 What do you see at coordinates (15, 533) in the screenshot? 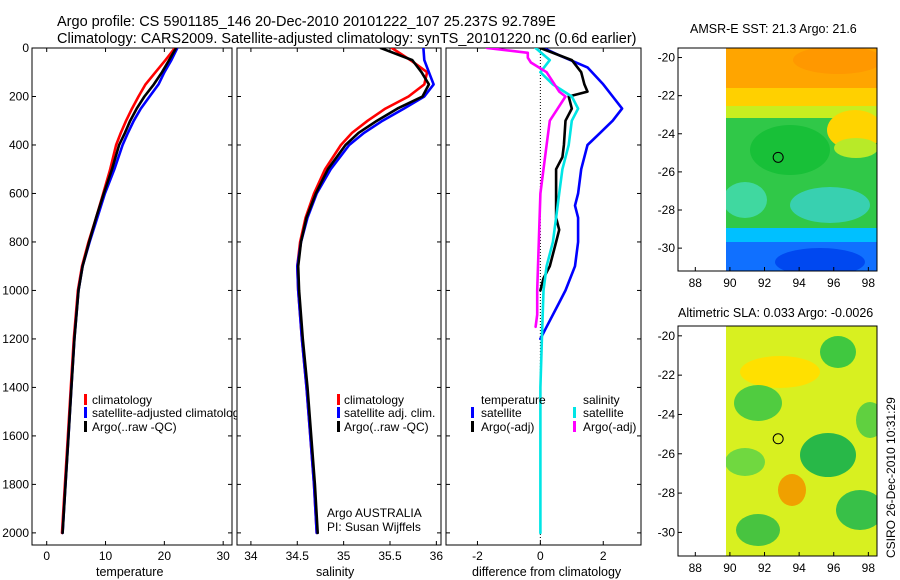
I see `depth-tick-label: 2000` at bounding box center [15, 533].